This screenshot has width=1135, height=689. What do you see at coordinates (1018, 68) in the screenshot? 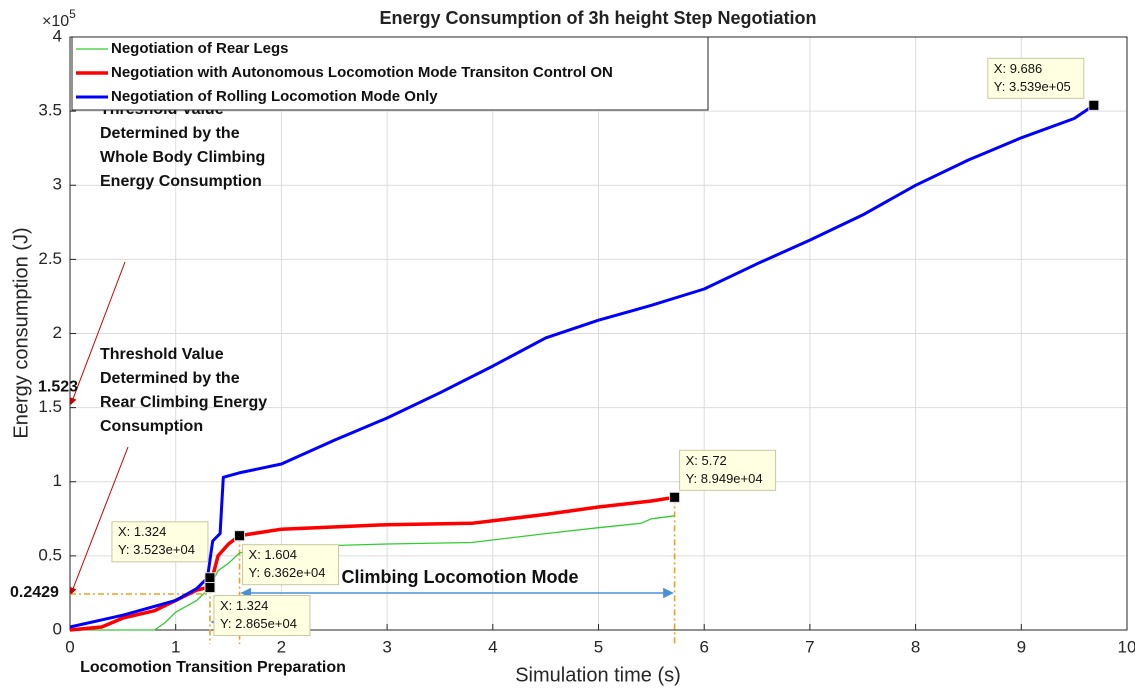
I see `datatip-label: X: 9.686` at bounding box center [1018, 68].